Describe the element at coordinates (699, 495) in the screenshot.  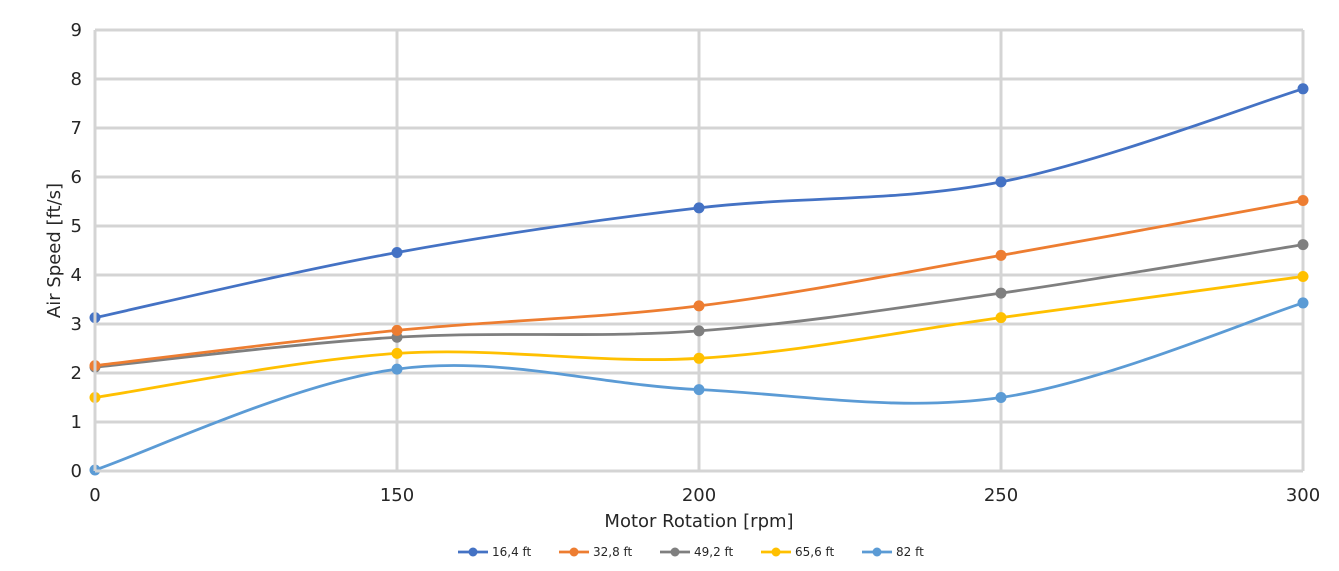
I see `x-tick-label: 200` at that location.